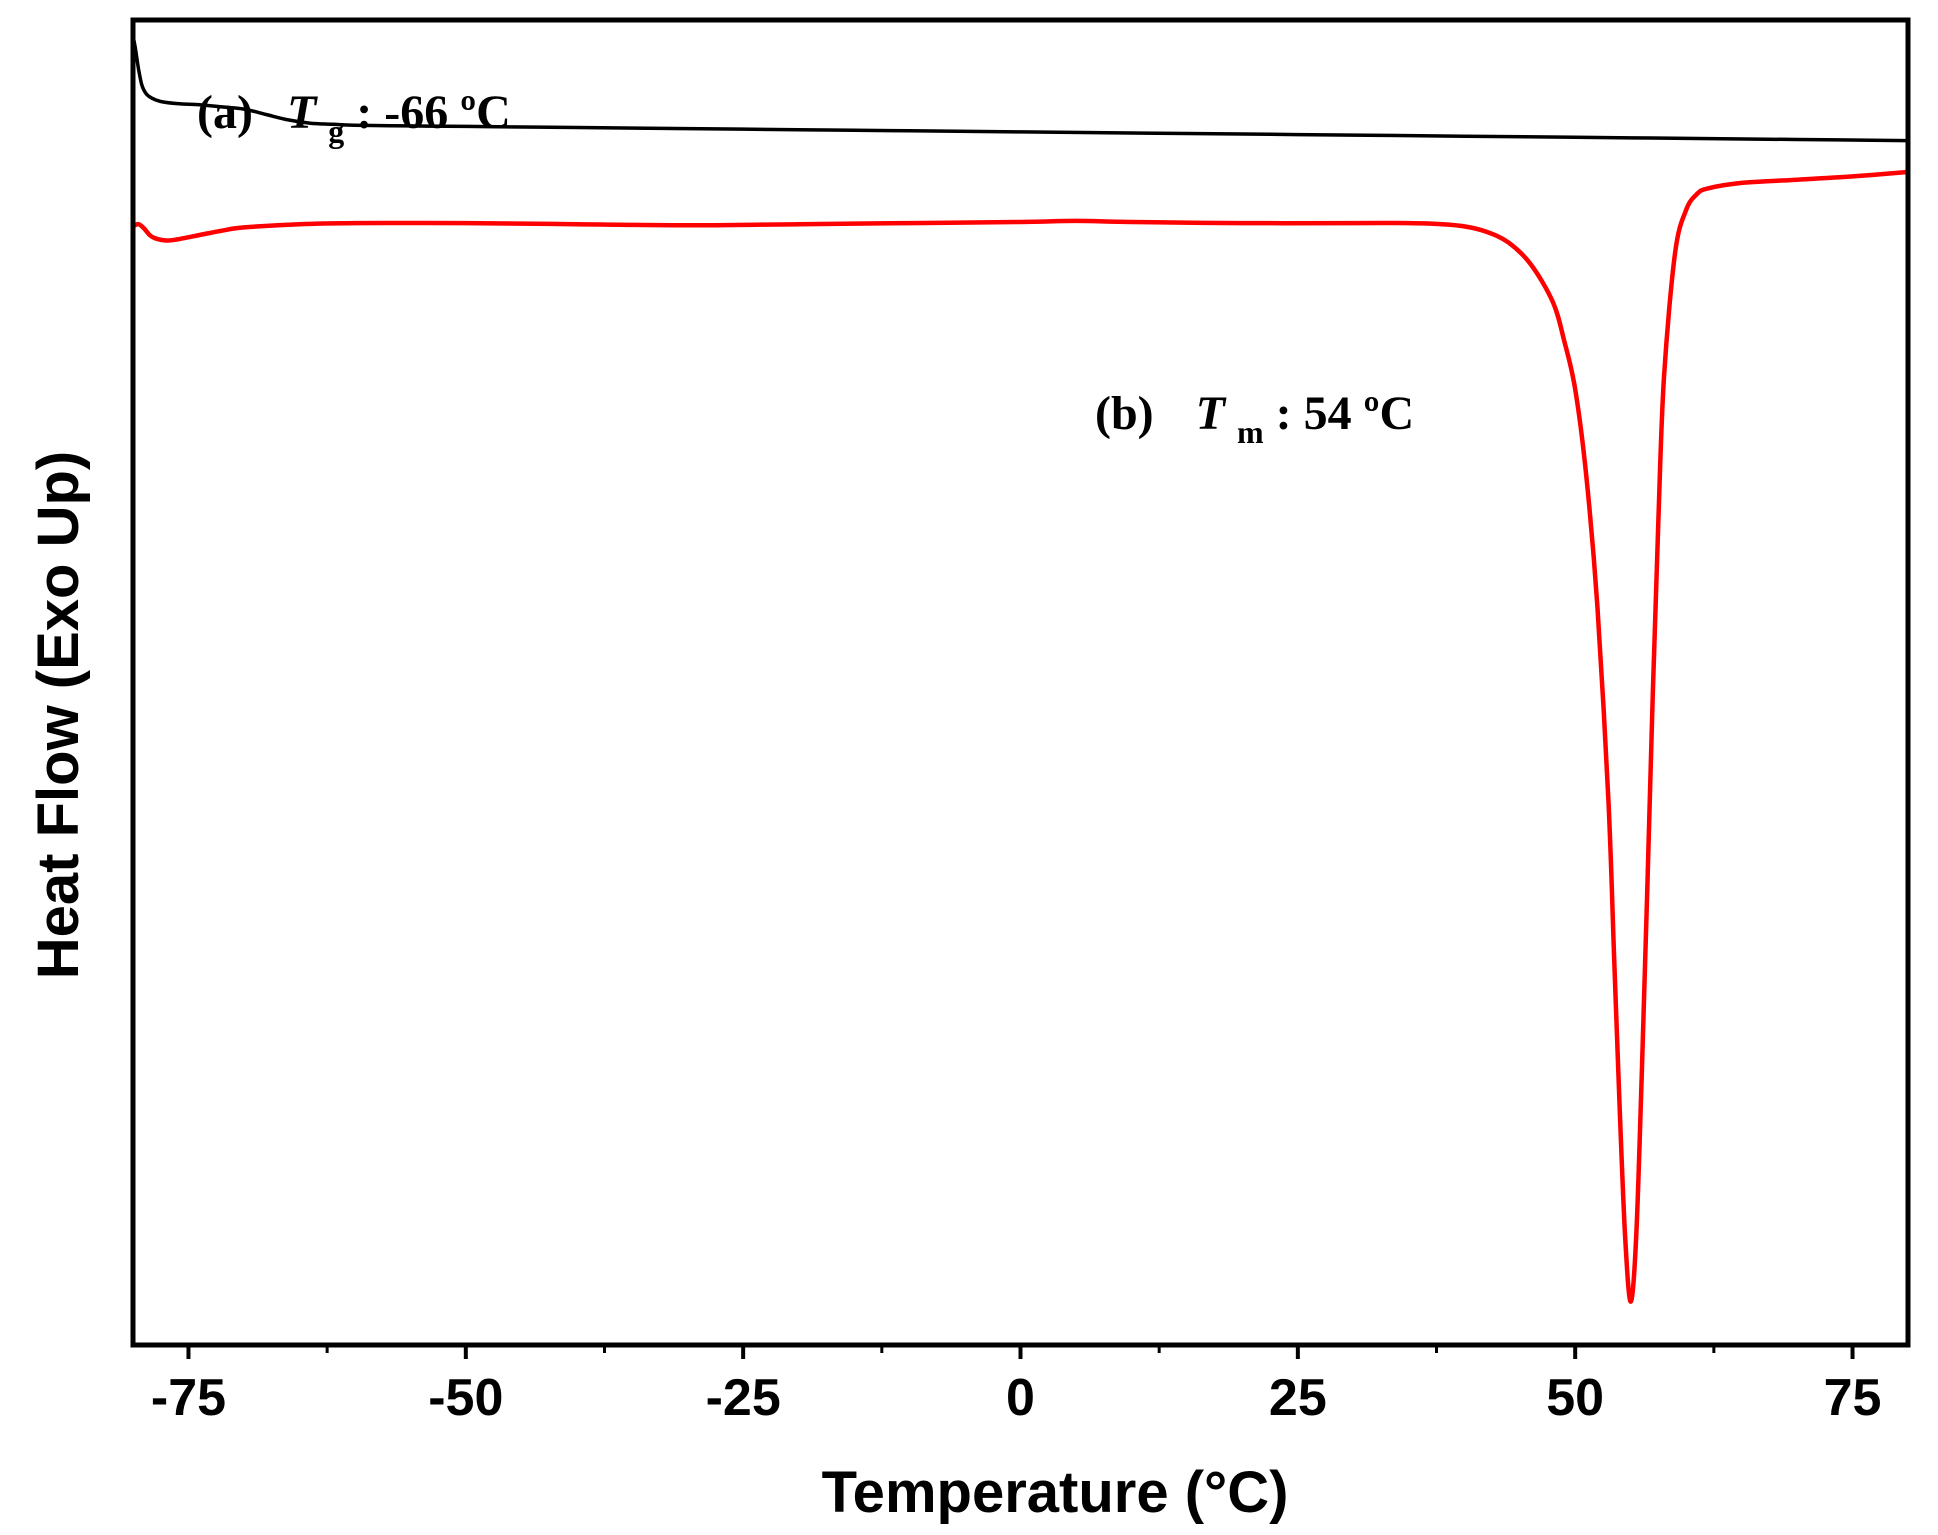  Describe the element at coordinates (1298, 1398) in the screenshot. I see `x-tick-label: 25` at that location.